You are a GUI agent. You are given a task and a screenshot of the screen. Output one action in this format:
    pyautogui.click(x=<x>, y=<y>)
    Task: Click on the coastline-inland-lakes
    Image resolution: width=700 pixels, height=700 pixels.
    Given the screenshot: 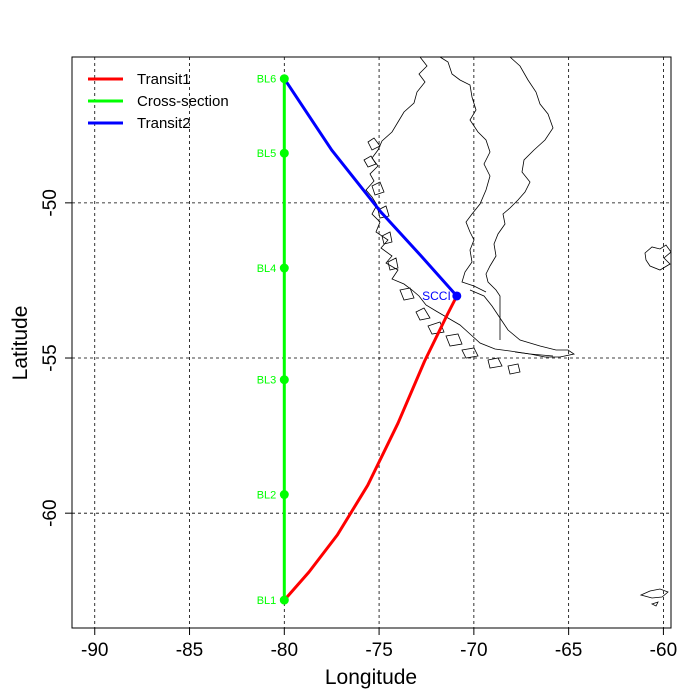 What is the action you would take?
    pyautogui.click(x=465, y=174)
    